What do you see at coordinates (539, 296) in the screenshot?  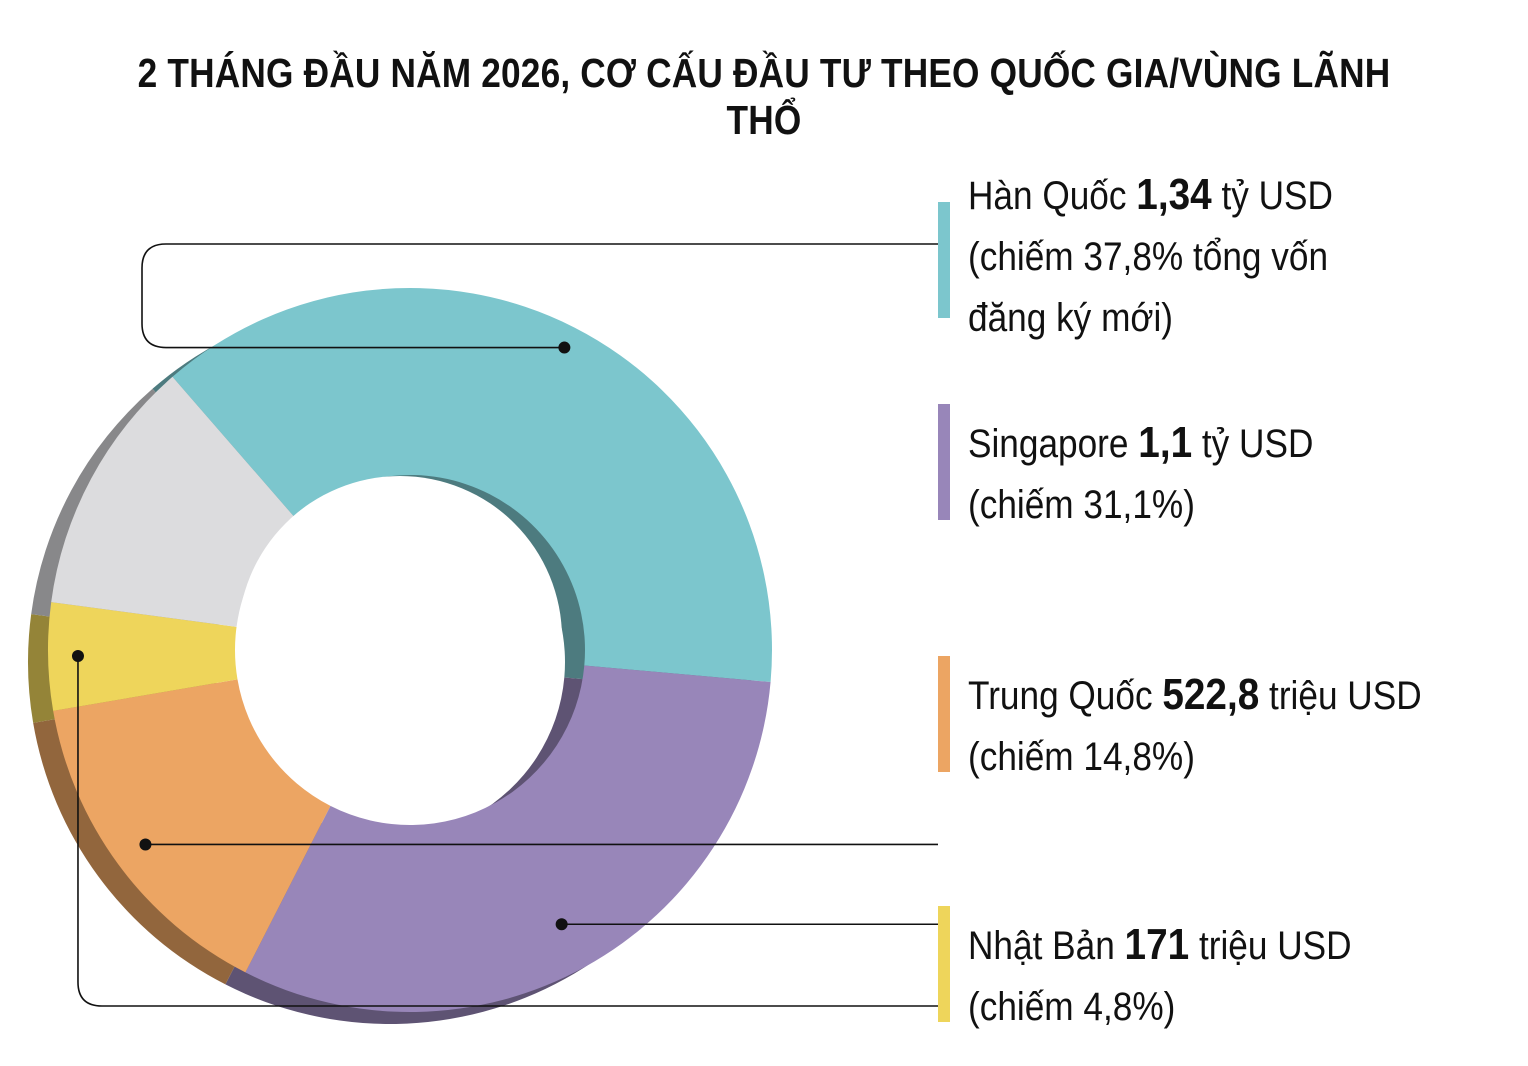 I see `leader-line-han-quoc` at bounding box center [539, 296].